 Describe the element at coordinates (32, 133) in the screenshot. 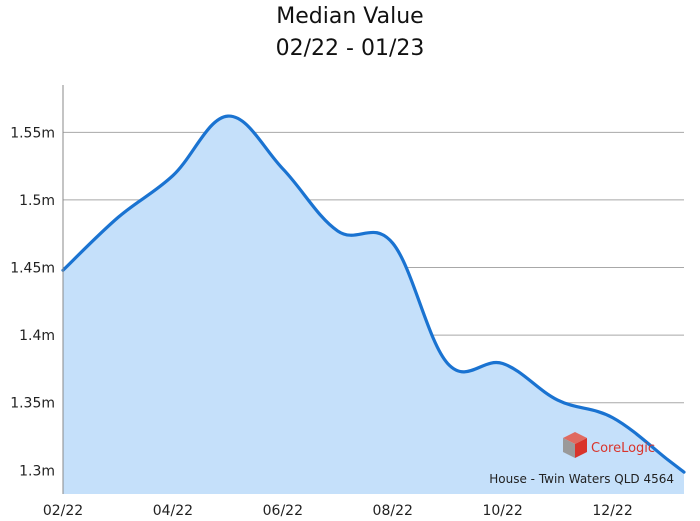

I see `y-tick-label: 1.55m` at that location.